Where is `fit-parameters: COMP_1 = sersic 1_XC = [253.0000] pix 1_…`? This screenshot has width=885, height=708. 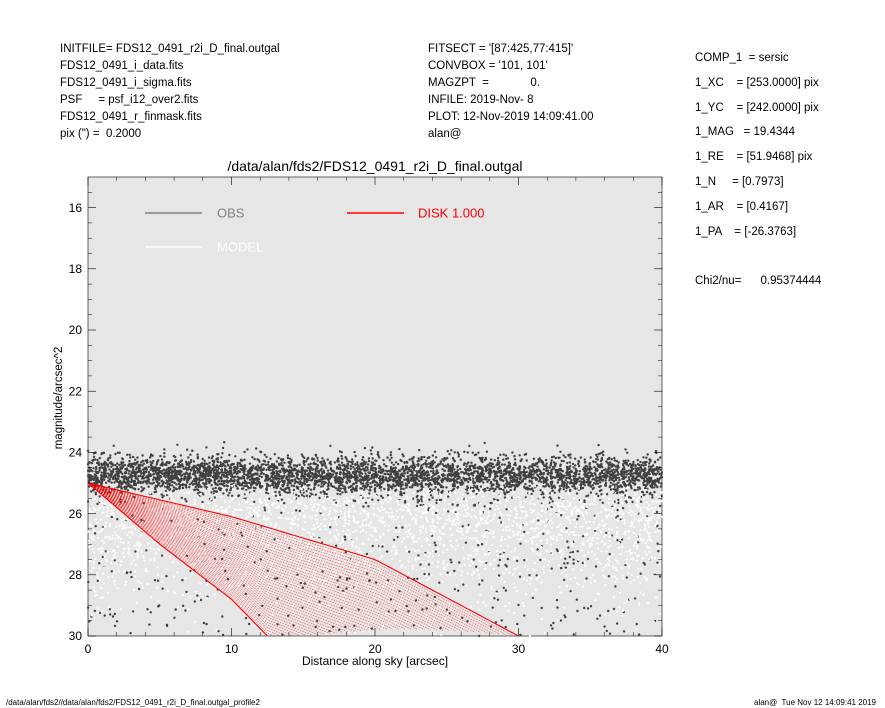 fit-parameters: COMP_1 = sersic 1_XC = [253.0000] pix 1_… is located at coordinates (757, 145).